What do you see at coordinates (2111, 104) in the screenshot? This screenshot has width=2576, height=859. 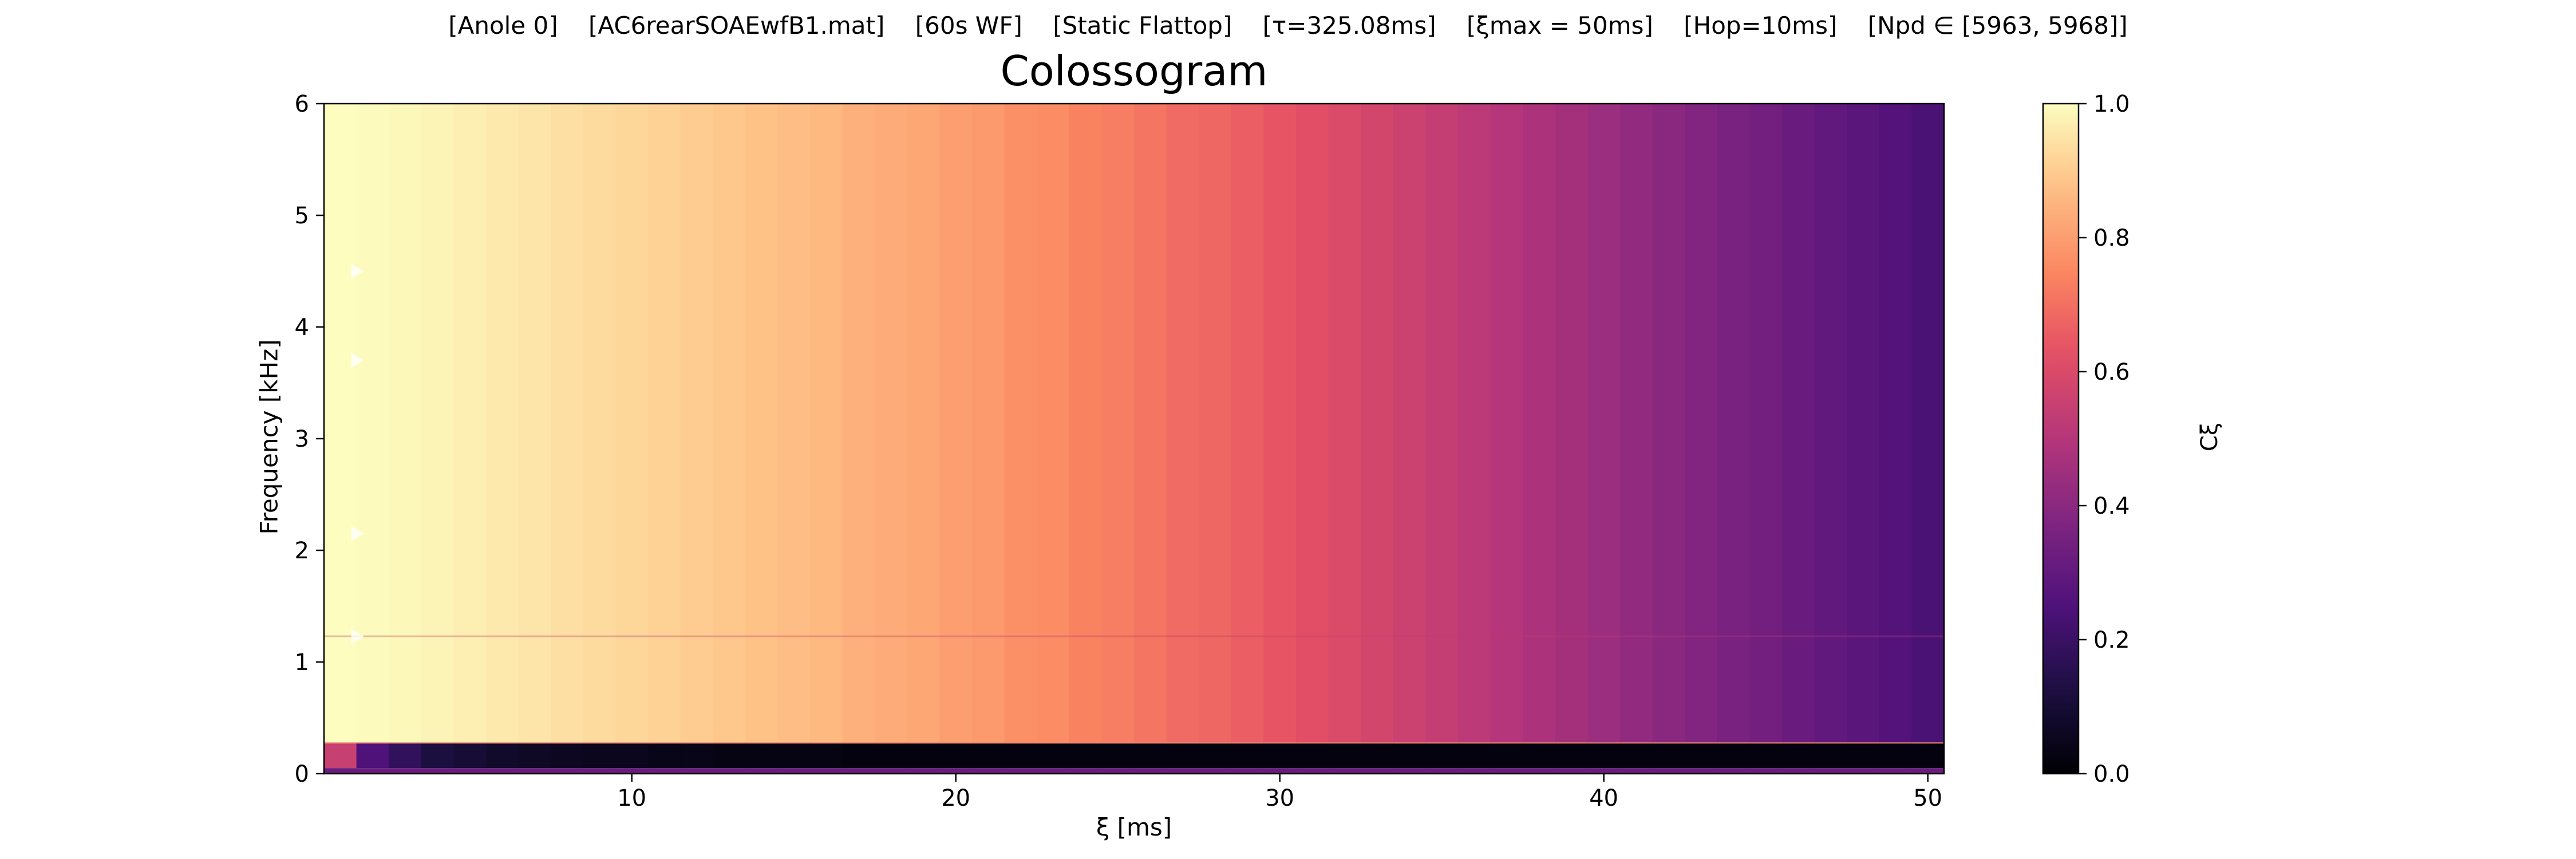 I see `colorbar-tick-label: 1.0` at bounding box center [2111, 104].